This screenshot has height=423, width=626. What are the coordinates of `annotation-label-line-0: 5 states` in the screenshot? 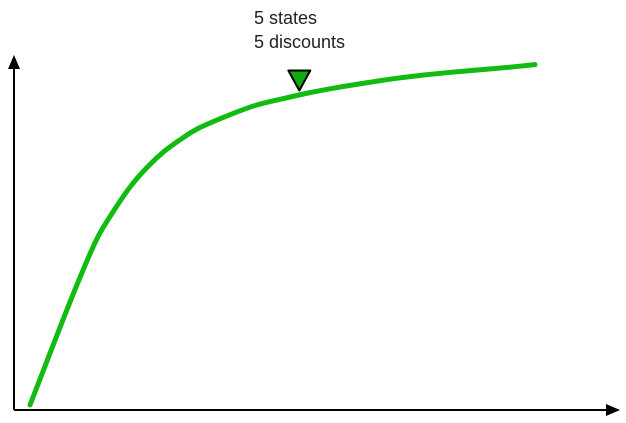 It's located at (285, 18).